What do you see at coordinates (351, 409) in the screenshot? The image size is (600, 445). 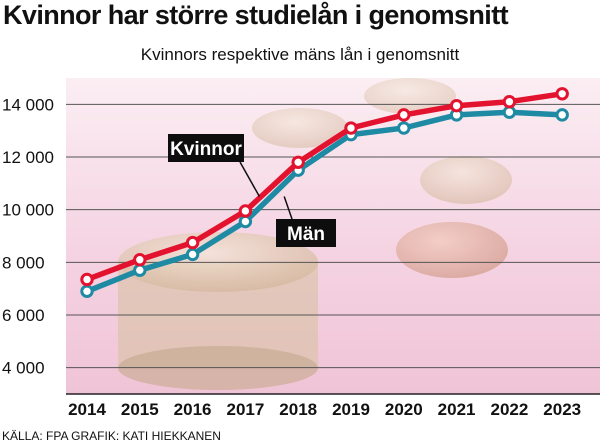 I see `x-tick-label: 2019` at bounding box center [351, 409].